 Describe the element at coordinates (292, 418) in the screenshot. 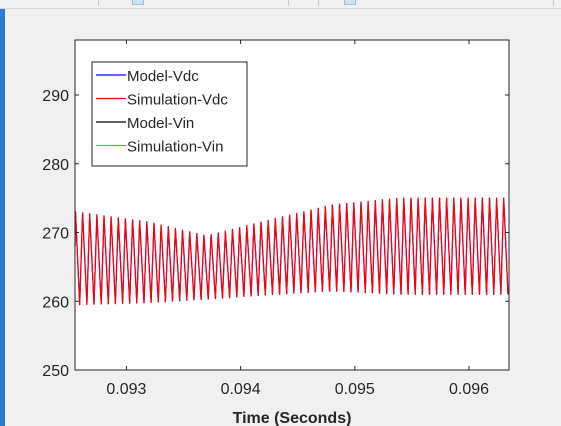

I see `x-axis-label: Time (Seconds)` at that location.